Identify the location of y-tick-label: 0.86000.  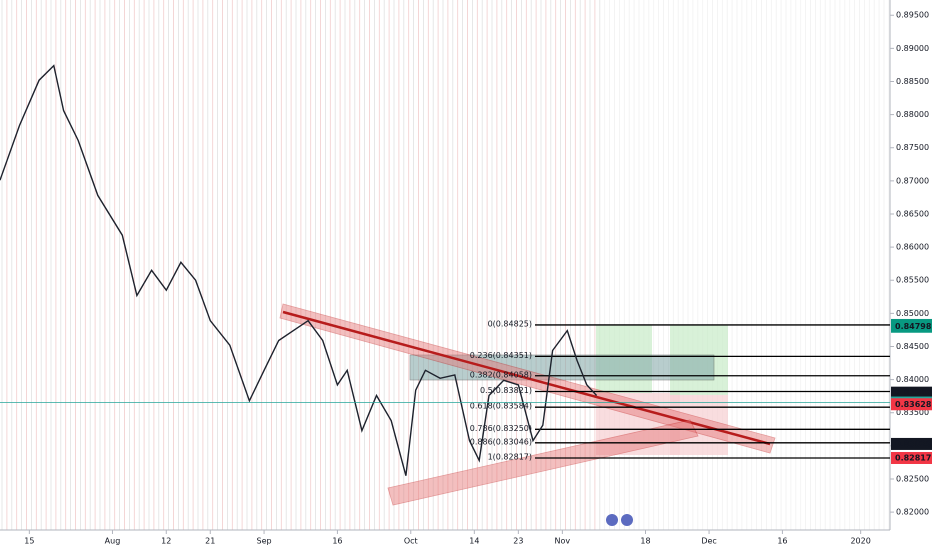
(912, 247).